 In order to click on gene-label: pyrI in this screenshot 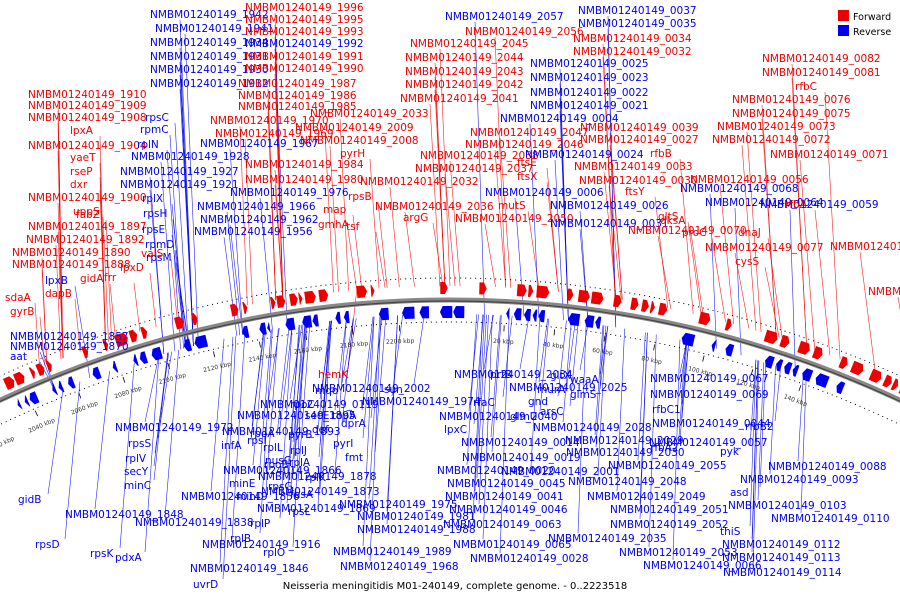, I will do `click(343, 444)`.